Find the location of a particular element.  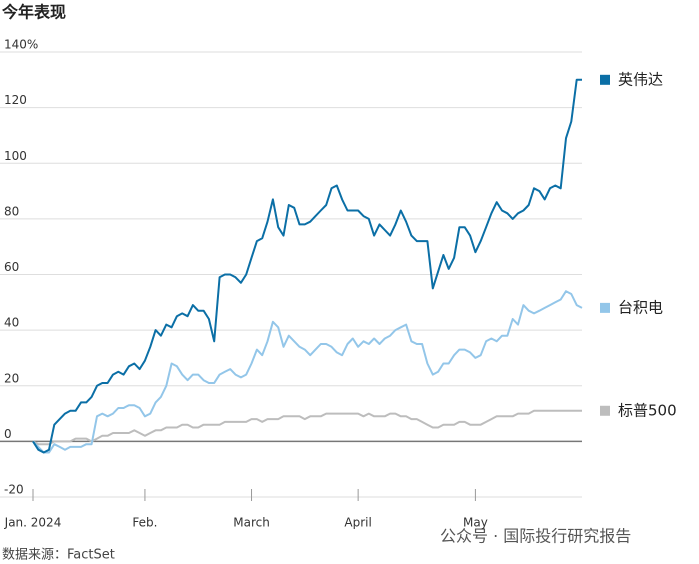

watermark: 公众号 · 国际投行研究报告 is located at coordinates (535, 536).